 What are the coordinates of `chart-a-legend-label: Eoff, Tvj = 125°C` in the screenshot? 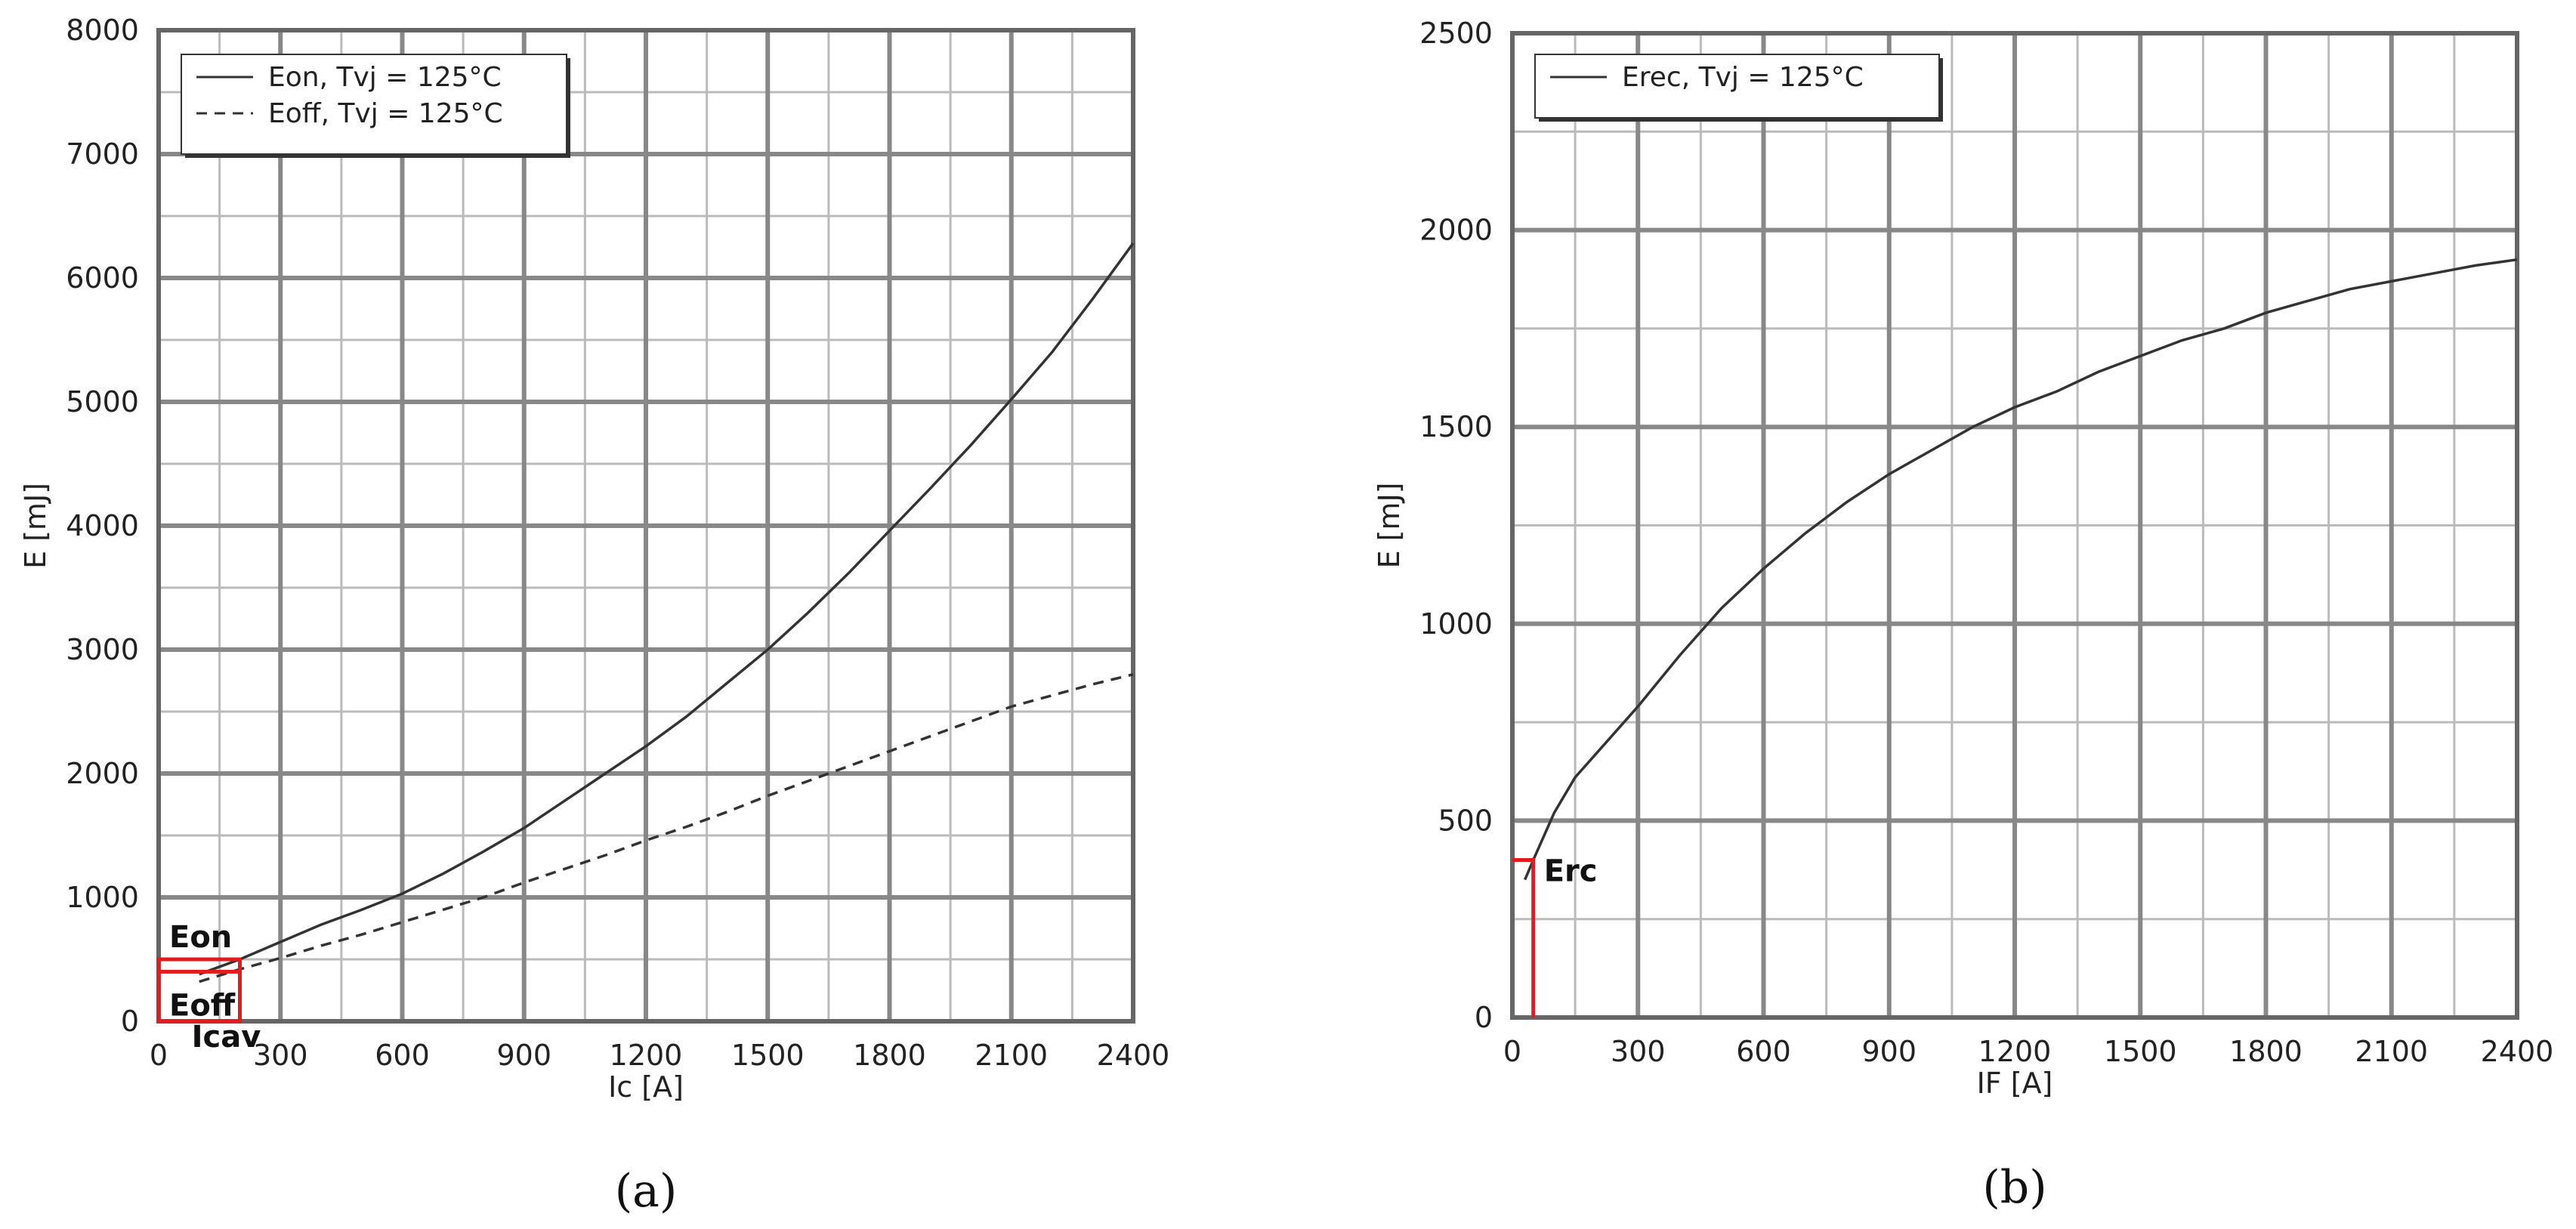 It's located at (385, 114).